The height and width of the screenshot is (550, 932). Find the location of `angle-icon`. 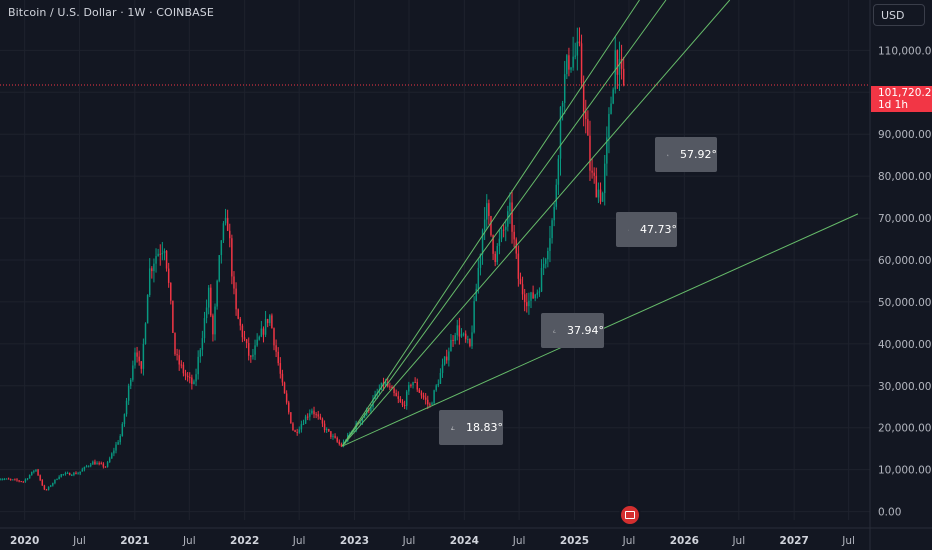

angle-icon is located at coordinates (554, 330).